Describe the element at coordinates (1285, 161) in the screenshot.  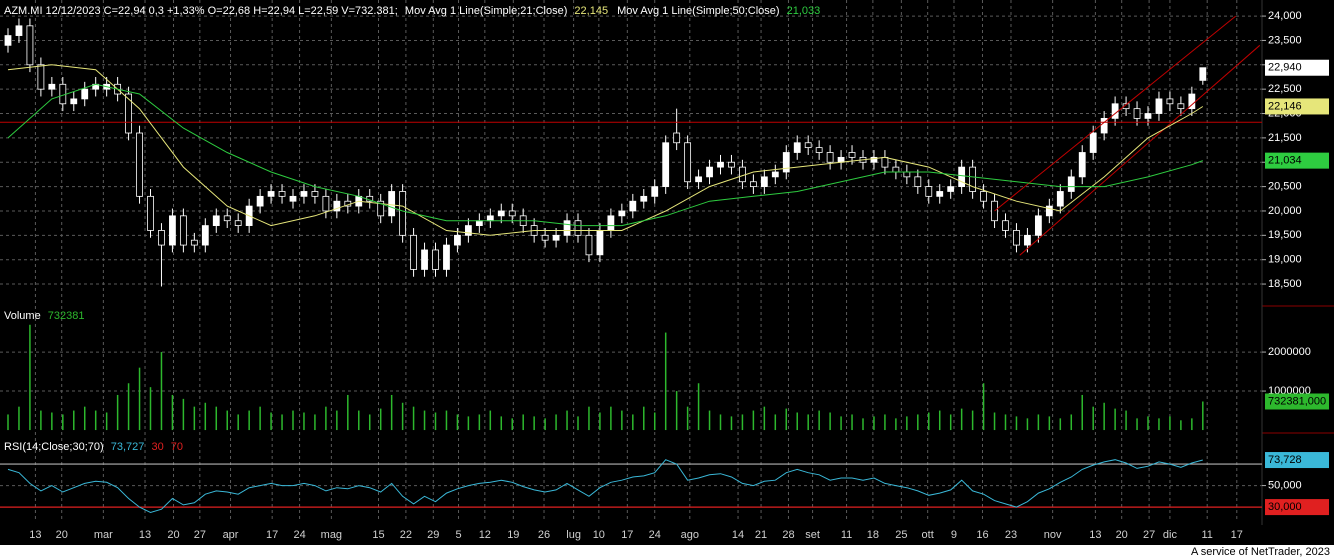
I see `value-badge-label: 21,034` at that location.